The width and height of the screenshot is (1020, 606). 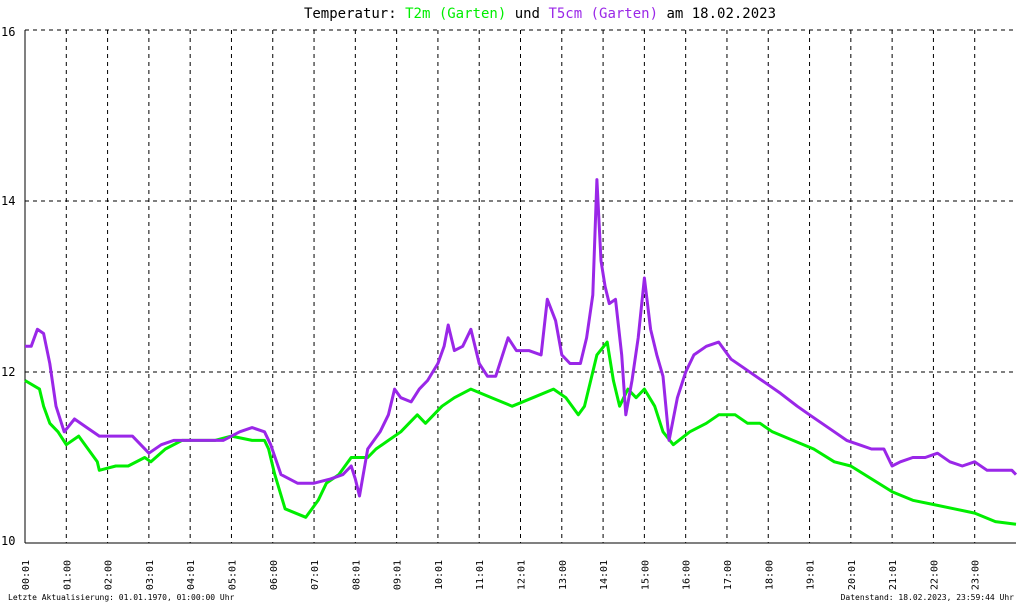 What do you see at coordinates (8, 541) in the screenshot?
I see `y-tick-label: 10` at bounding box center [8, 541].